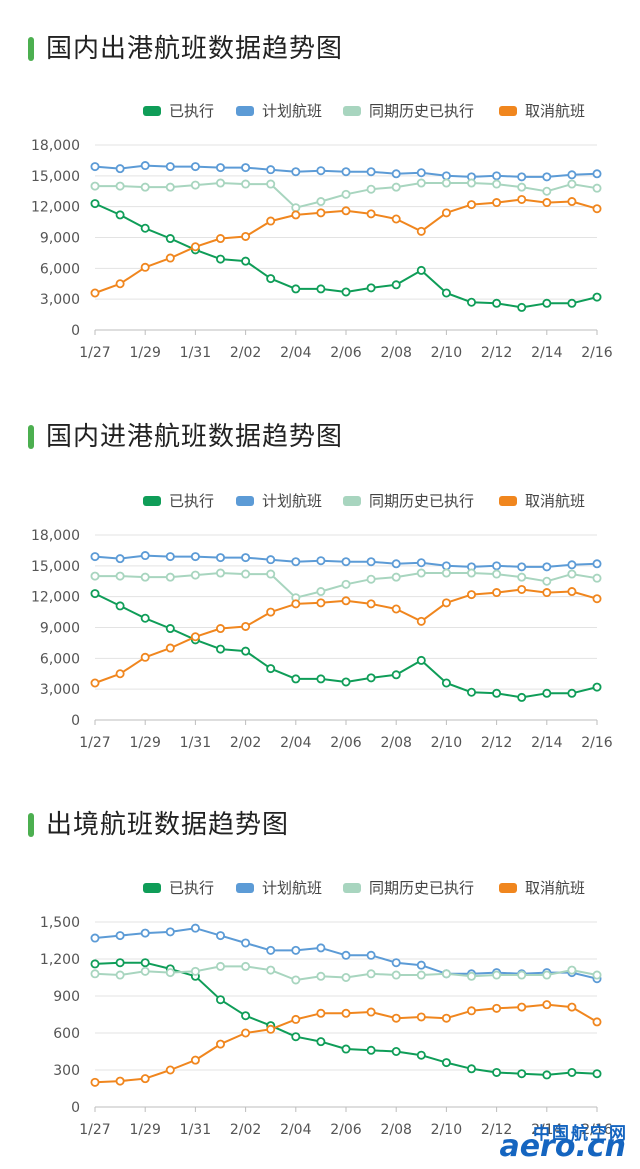 The image size is (640, 1169). Describe the element at coordinates (178, 501) in the screenshot. I see `legend-item-1: 已执行` at that location.